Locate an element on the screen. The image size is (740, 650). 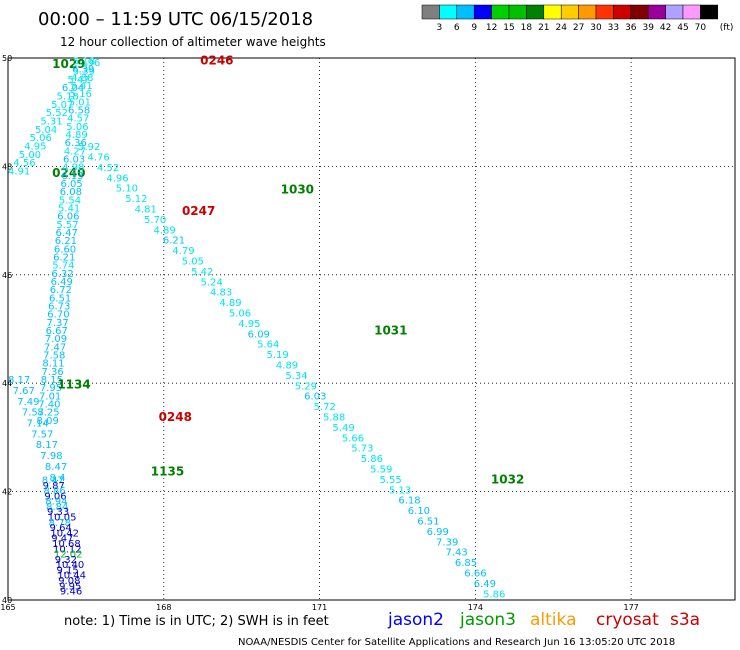
swh-value: 5.41 is located at coordinates (81, 86).